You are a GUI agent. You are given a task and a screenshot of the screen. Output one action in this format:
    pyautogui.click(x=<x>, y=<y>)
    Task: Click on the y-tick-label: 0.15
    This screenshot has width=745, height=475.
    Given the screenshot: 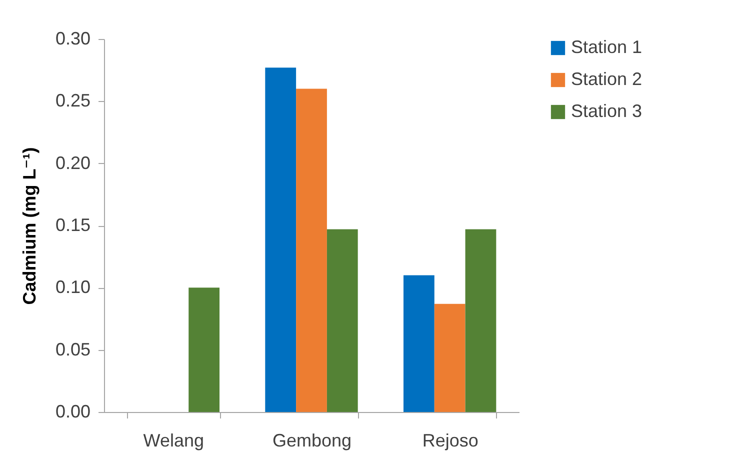 What is the action you would take?
    pyautogui.click(x=72, y=225)
    